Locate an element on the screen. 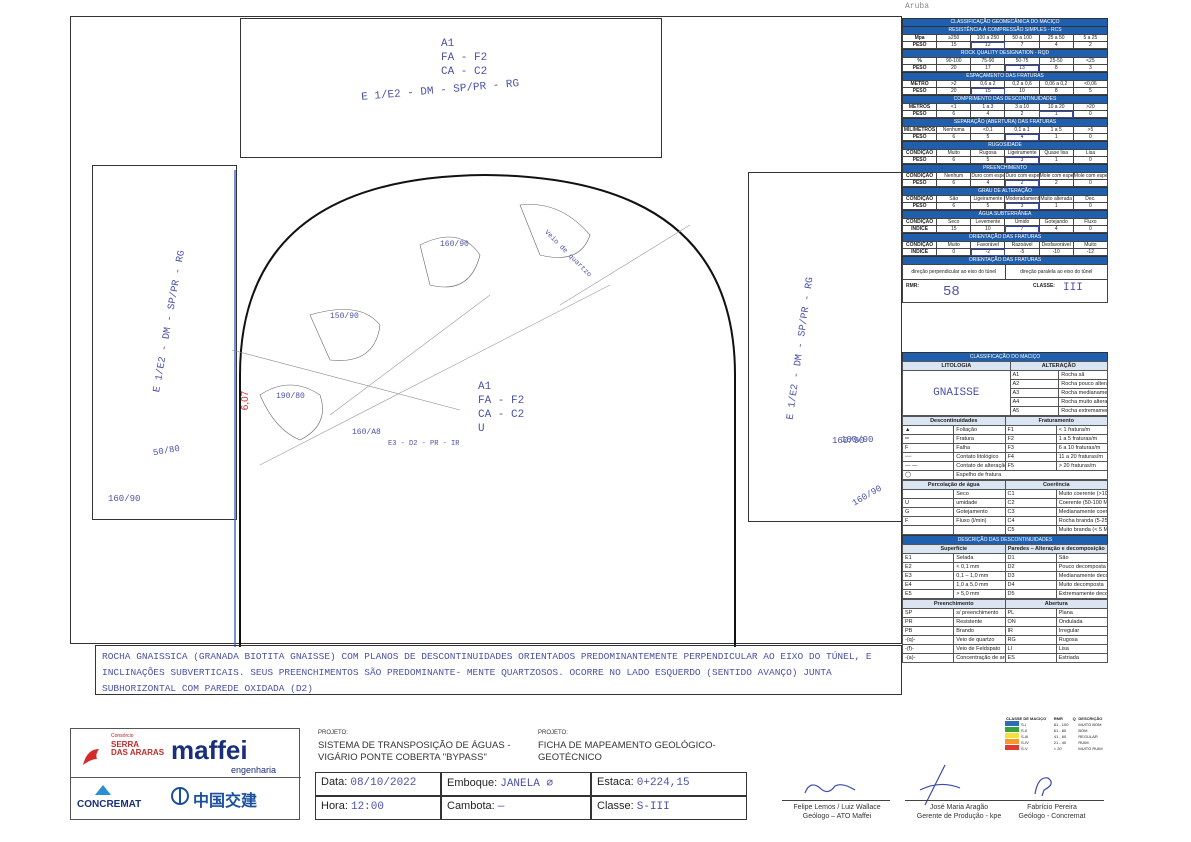 Image resolution: width=1191 pixels, height=842 pixels. class-head: Q is located at coordinates (1074, 718).